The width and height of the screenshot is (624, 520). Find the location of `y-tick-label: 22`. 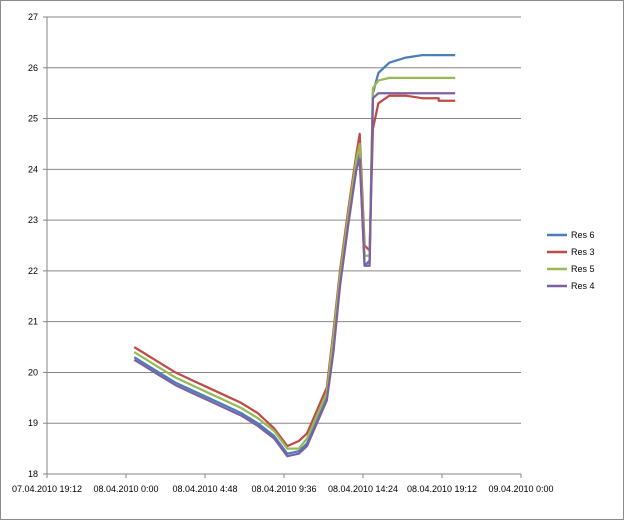

y-tick-label: 22 is located at coordinates (33, 271).